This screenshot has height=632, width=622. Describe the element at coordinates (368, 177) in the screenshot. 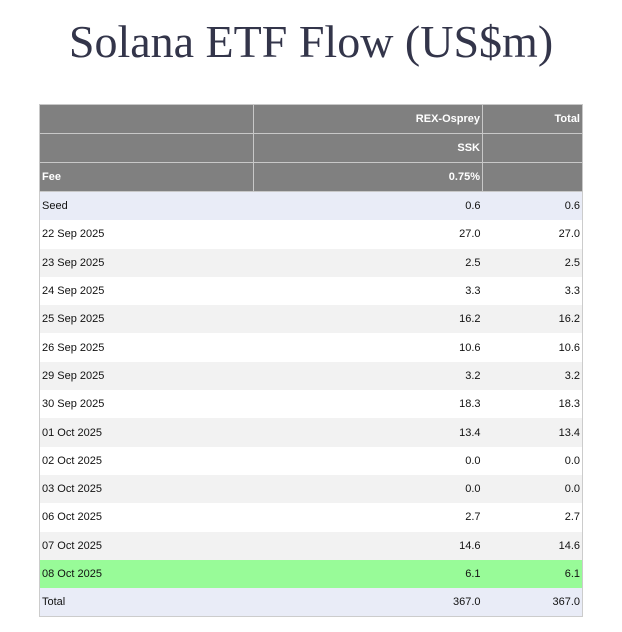

I see `header-cell: 0.75%` at that location.